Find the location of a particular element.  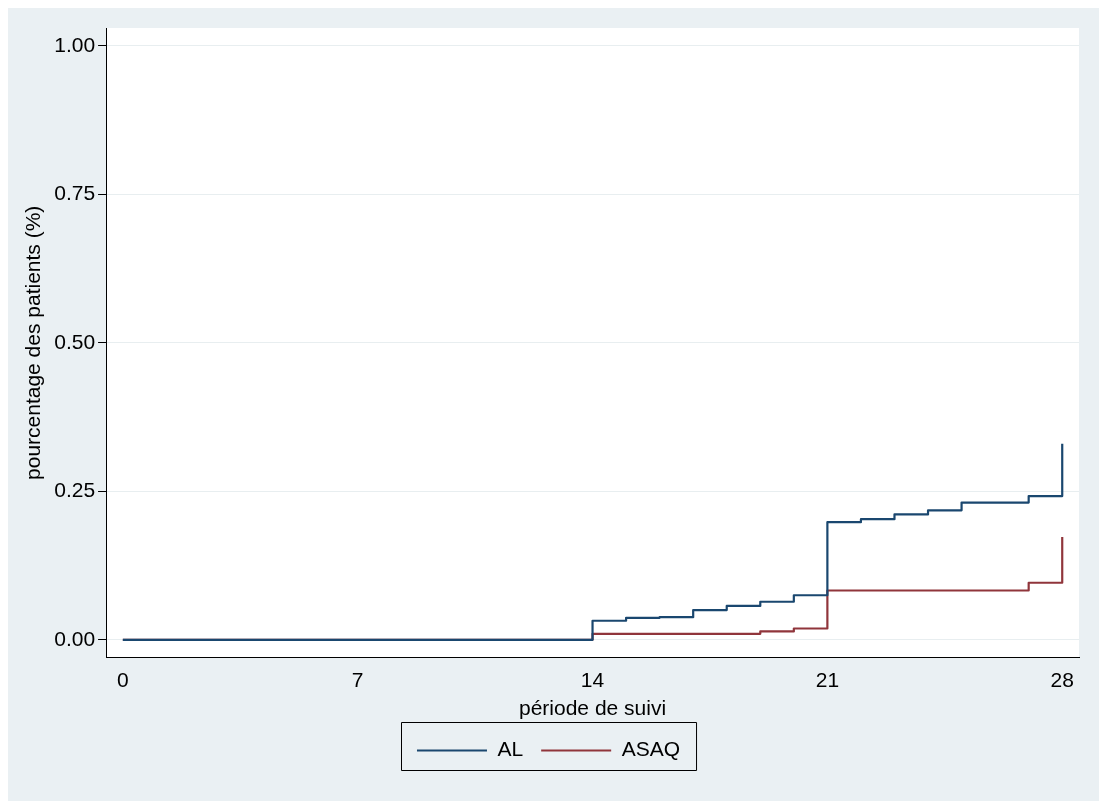

y-axis-title: pourcentage des patients (%) is located at coordinates (33, 342).